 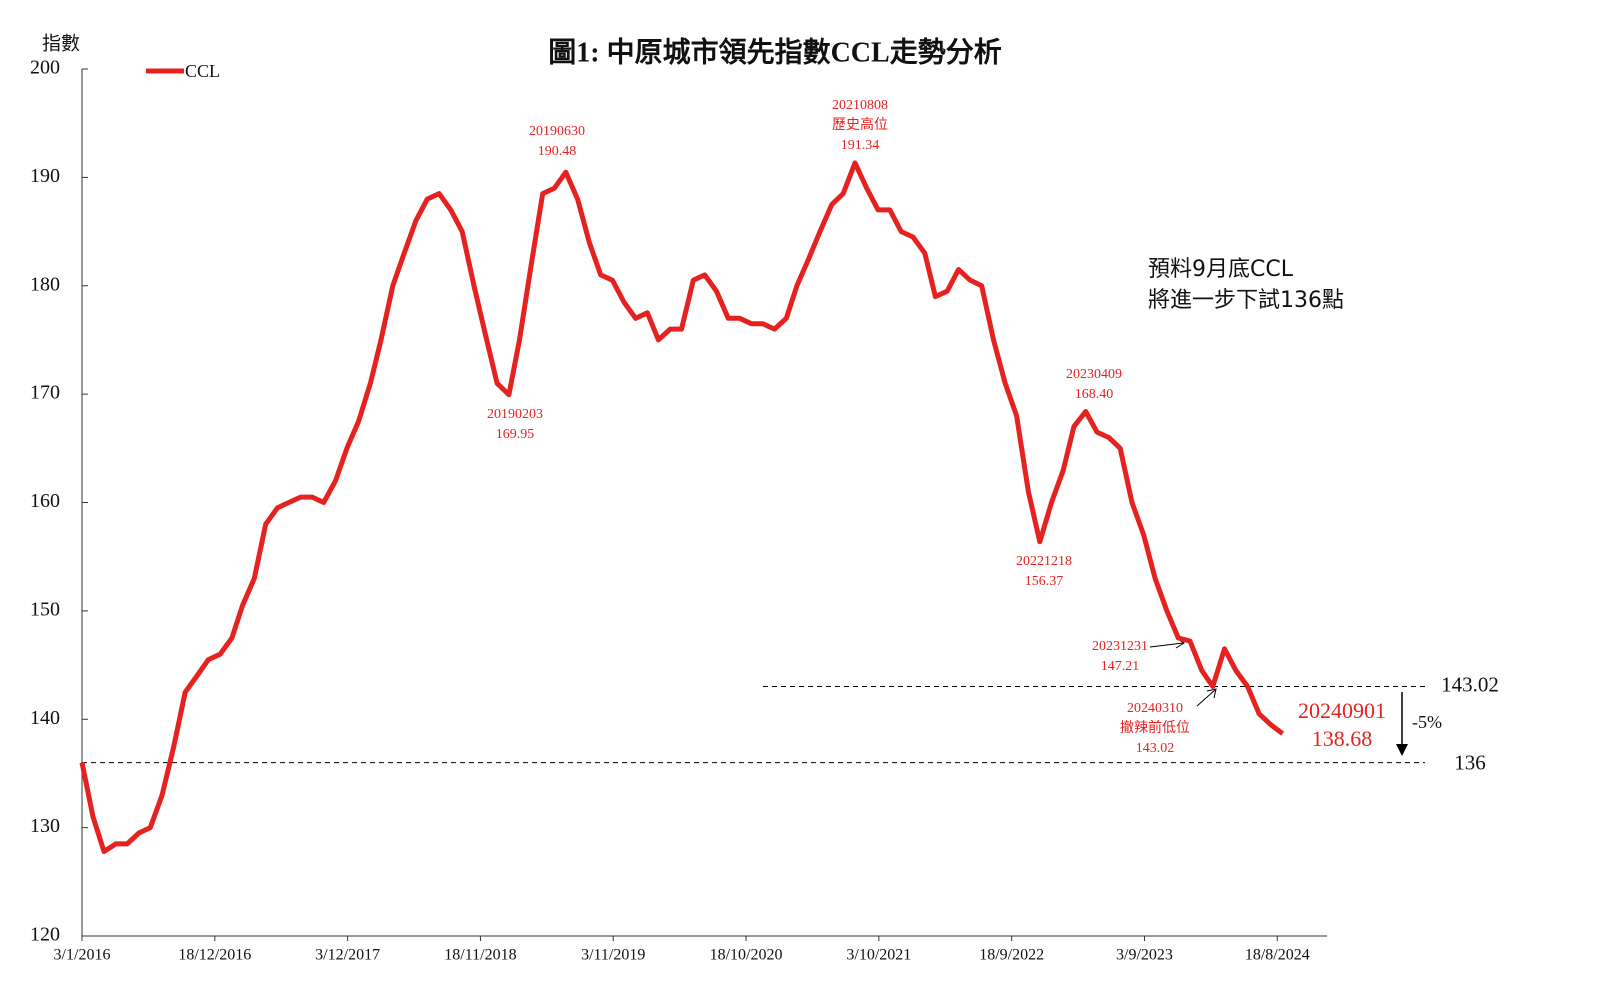 I want to click on annotation: 168.40, so click(x=1094, y=394).